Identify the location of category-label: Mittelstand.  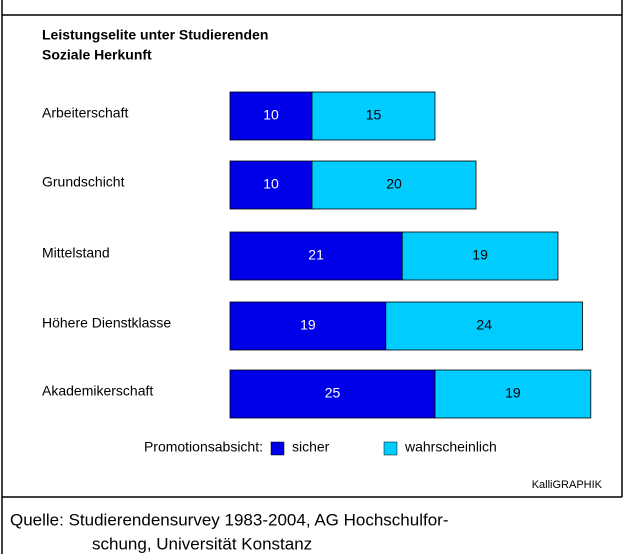
(76, 253).